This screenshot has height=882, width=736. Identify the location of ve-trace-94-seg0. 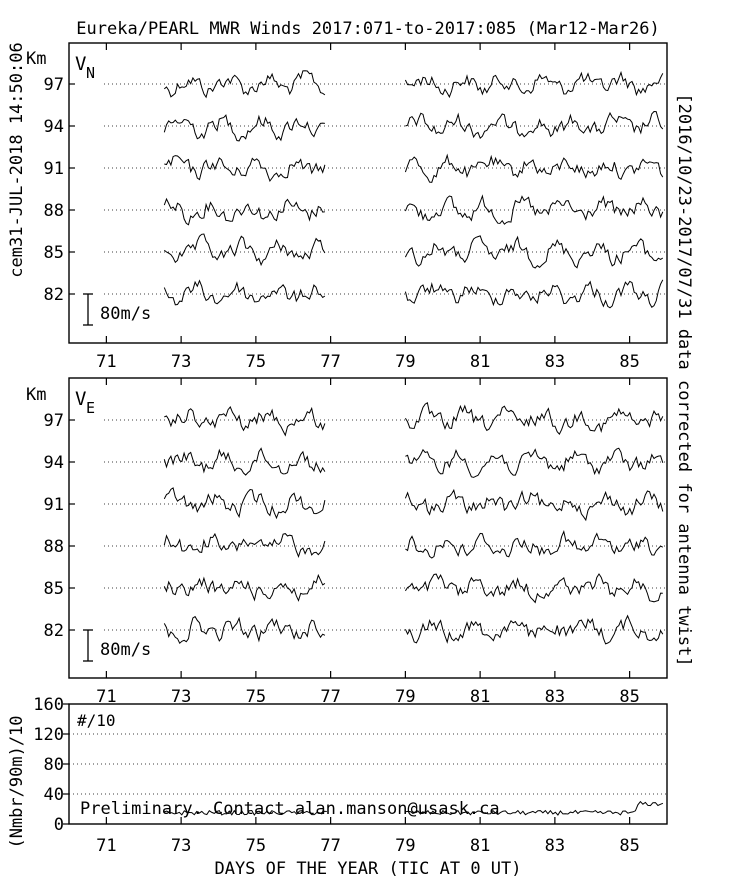
(244, 461).